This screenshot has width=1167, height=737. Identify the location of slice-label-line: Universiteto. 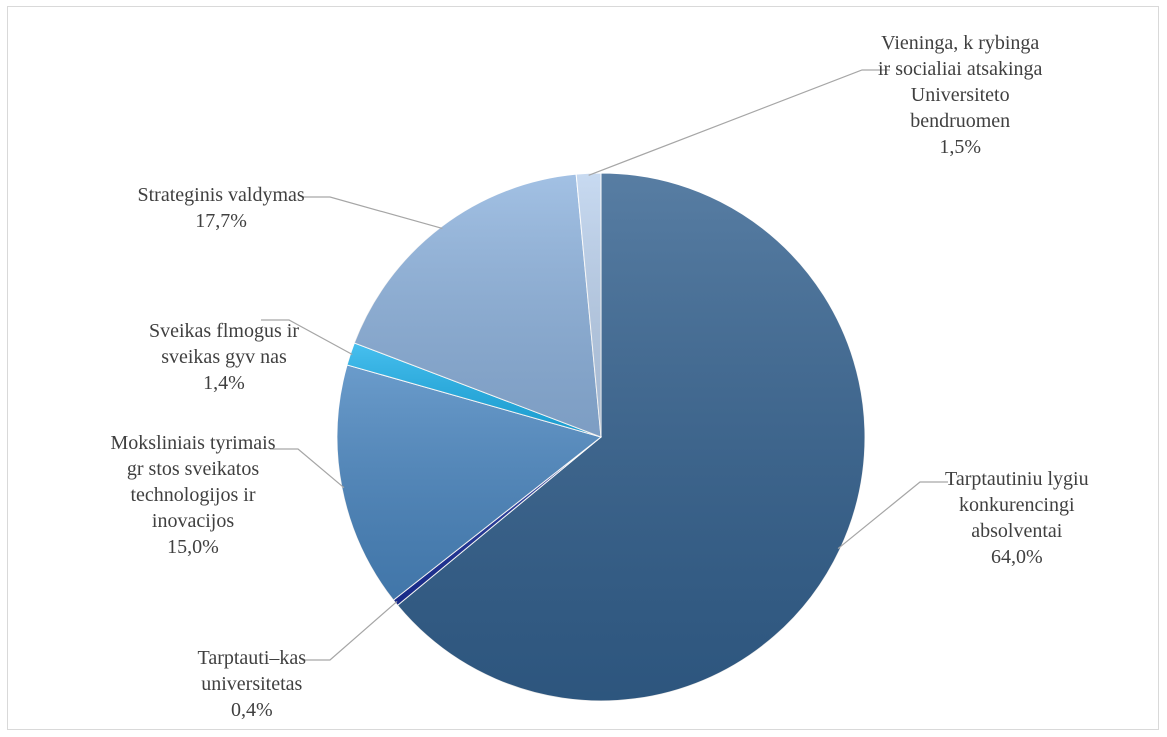
(960, 95).